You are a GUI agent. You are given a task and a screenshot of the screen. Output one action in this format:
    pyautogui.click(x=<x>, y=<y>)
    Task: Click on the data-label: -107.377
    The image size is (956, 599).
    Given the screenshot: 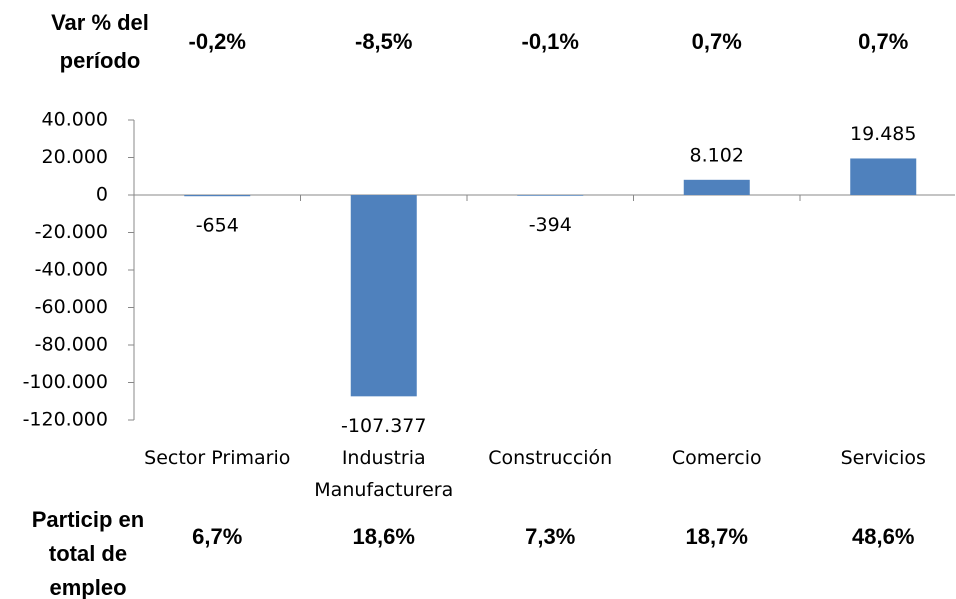 What is the action you would take?
    pyautogui.click(x=383, y=426)
    